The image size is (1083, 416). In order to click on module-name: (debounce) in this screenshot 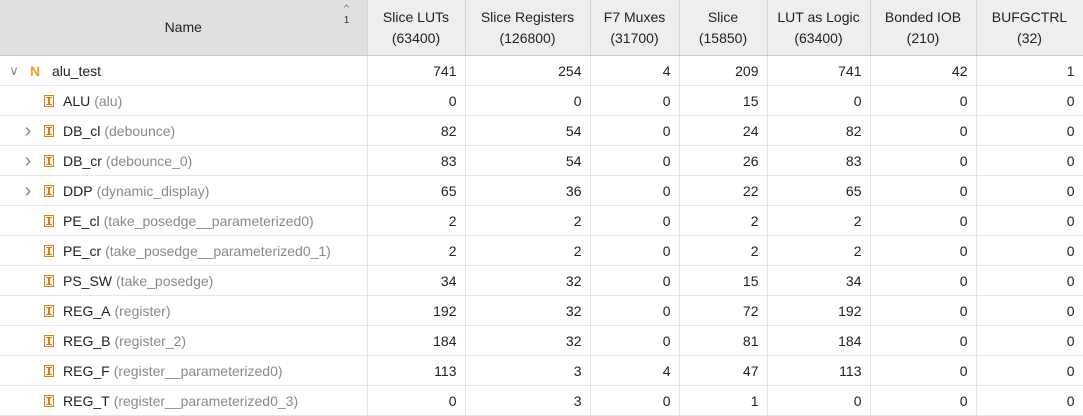, I will do `click(140, 130)`.